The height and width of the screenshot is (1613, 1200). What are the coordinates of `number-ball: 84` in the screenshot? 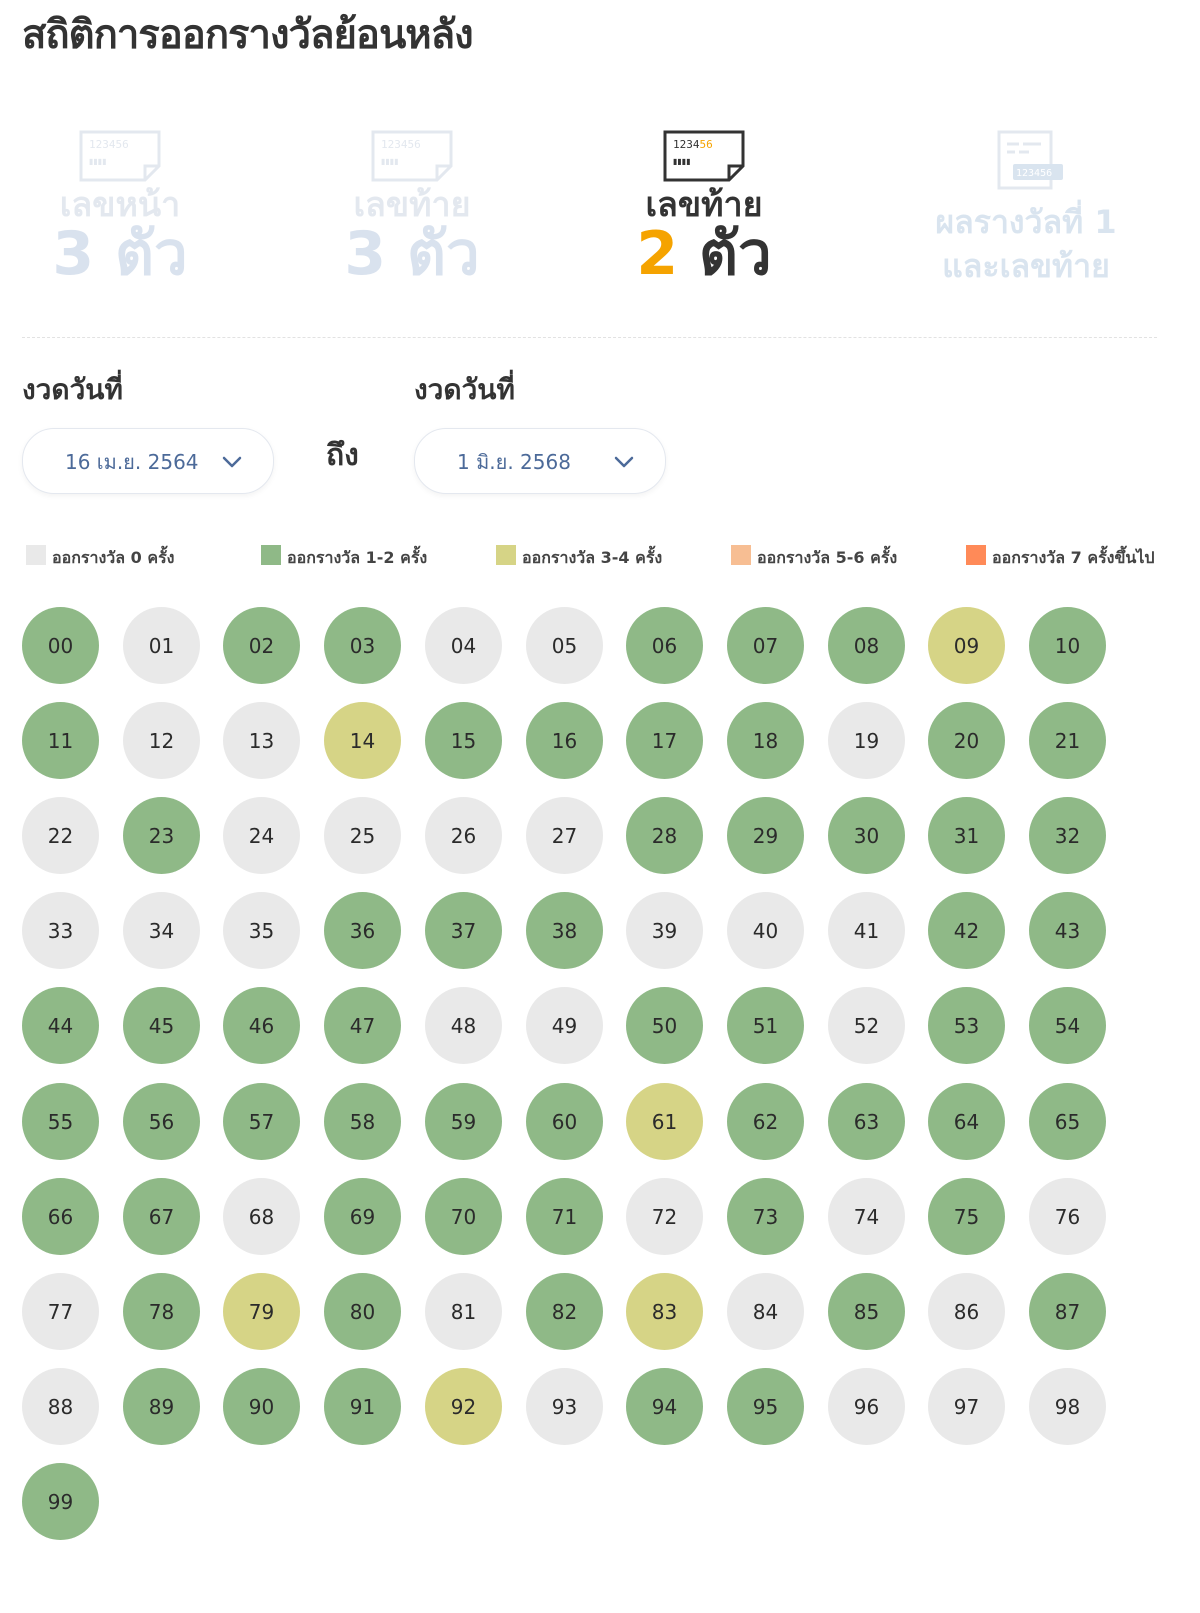 It's located at (765, 1311).